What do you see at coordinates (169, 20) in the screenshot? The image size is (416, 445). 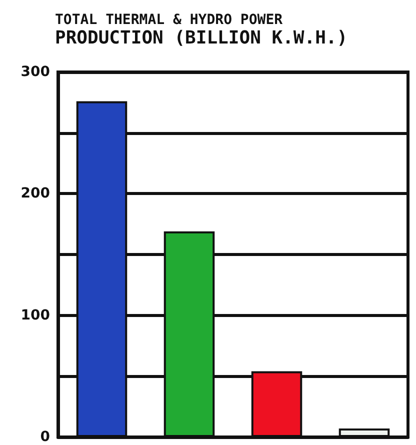 I see `chart-title: TOTAL THERMAL & HYDRO POWER` at bounding box center [169, 20].